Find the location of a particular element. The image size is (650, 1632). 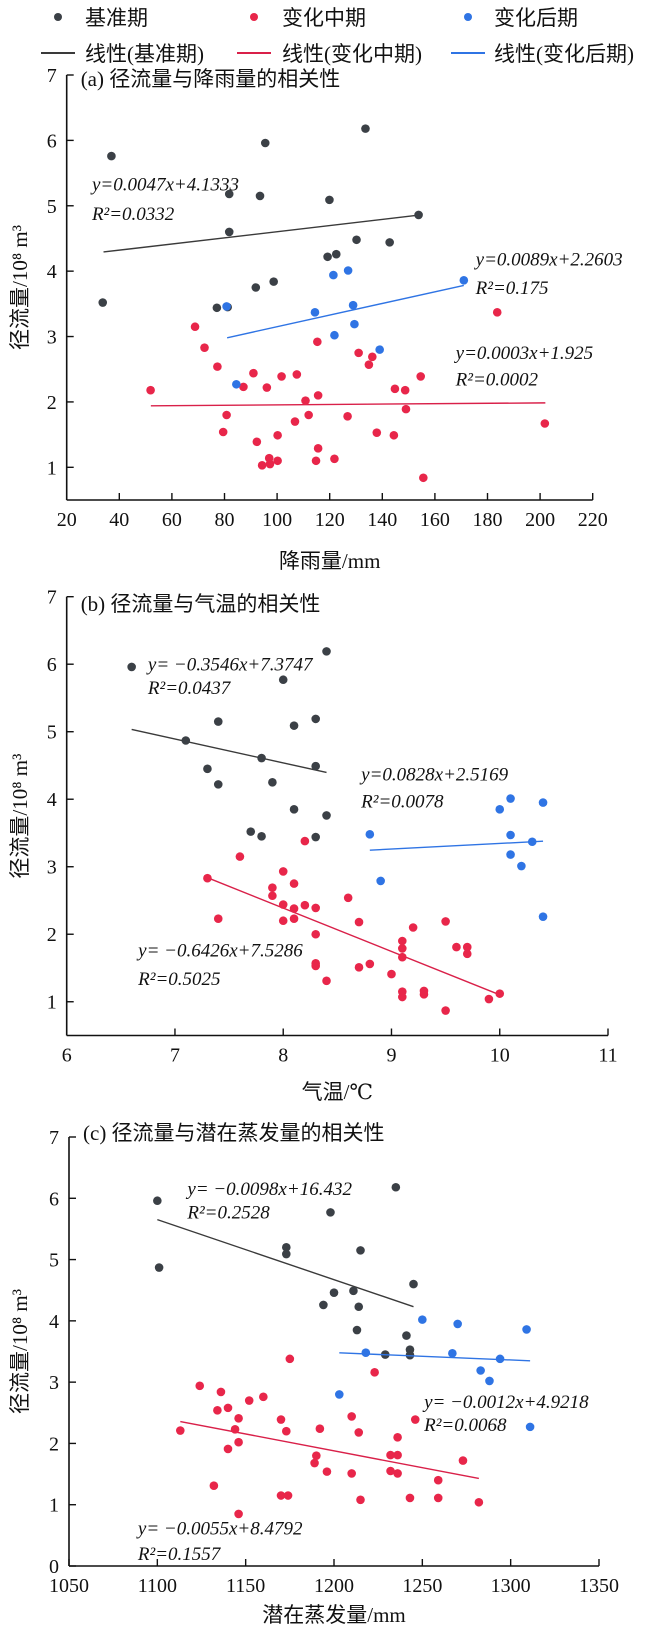

trendline-mid is located at coordinates (354, 936).